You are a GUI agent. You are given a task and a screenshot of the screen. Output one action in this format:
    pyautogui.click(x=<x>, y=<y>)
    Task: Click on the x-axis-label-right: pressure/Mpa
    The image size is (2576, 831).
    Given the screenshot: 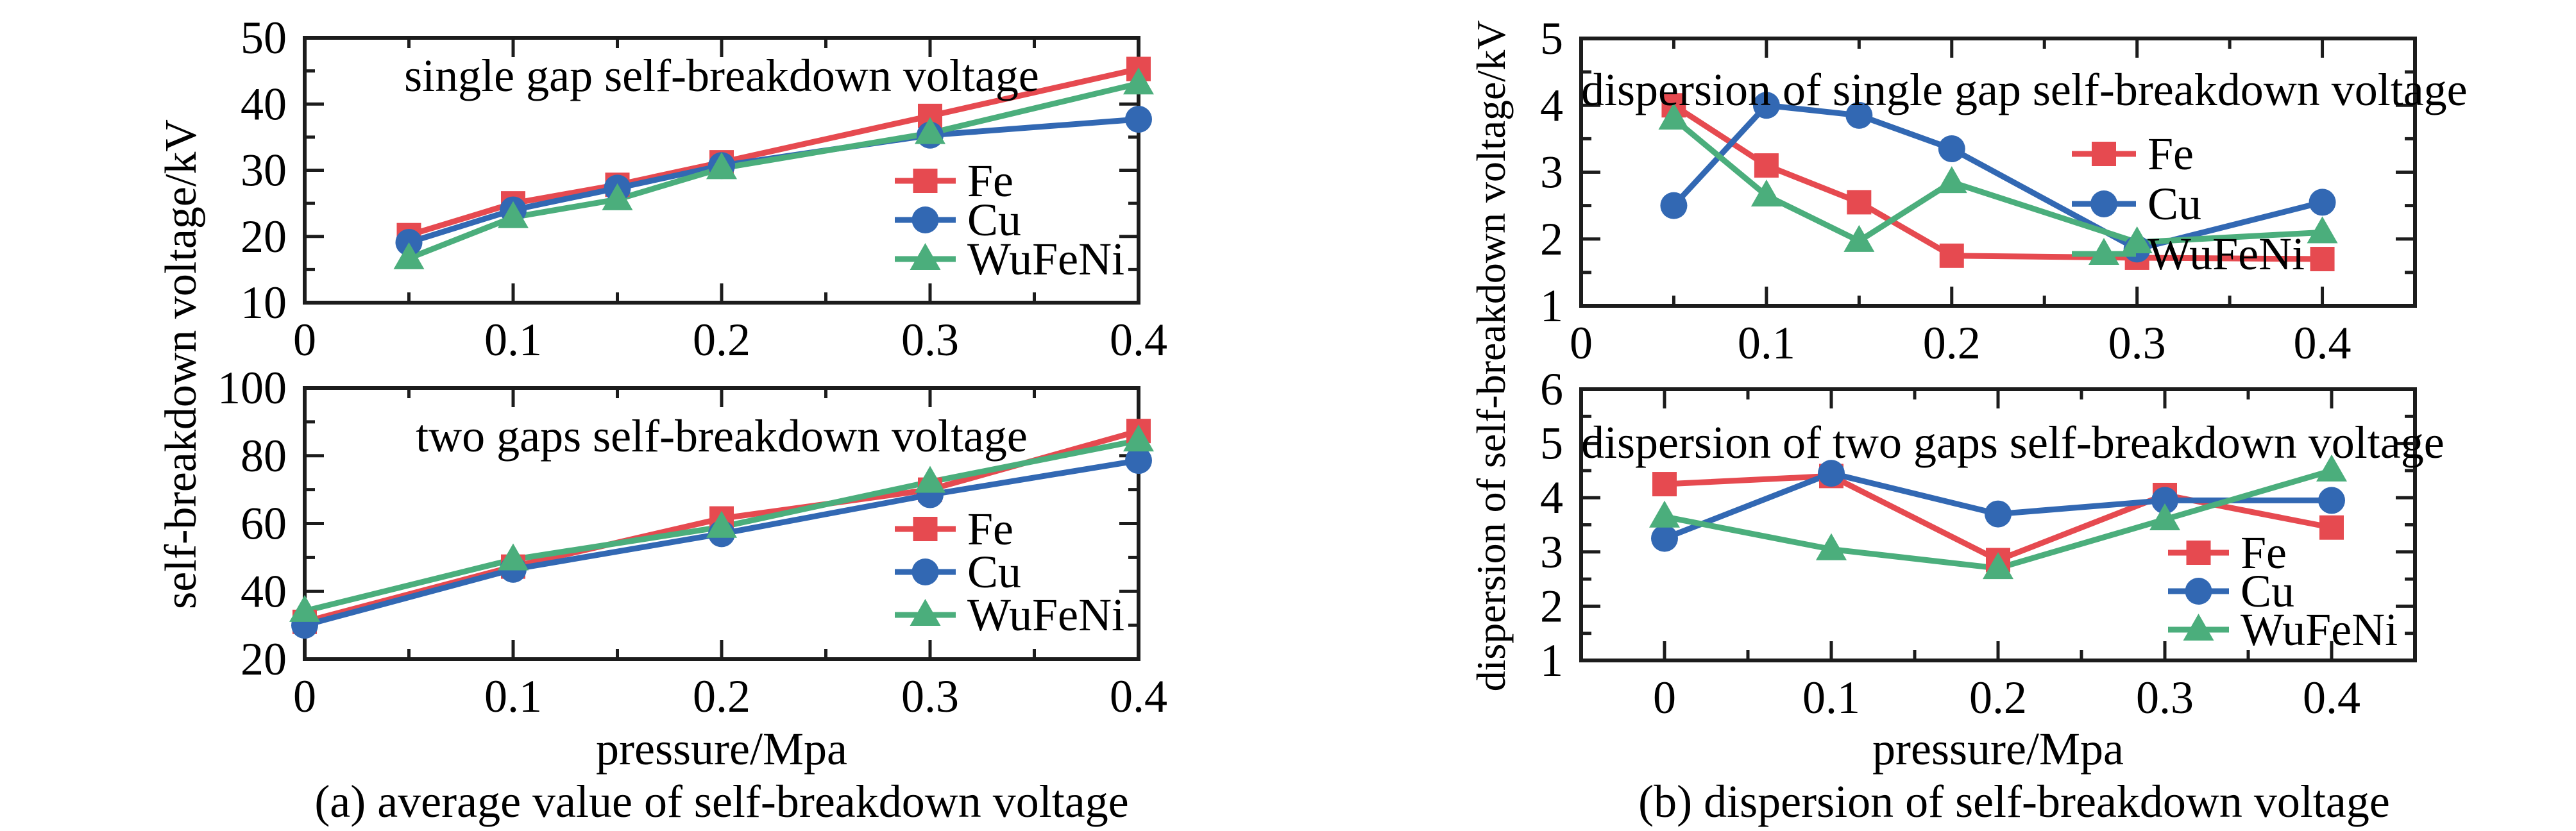 What is the action you would take?
    pyautogui.click(x=1998, y=749)
    